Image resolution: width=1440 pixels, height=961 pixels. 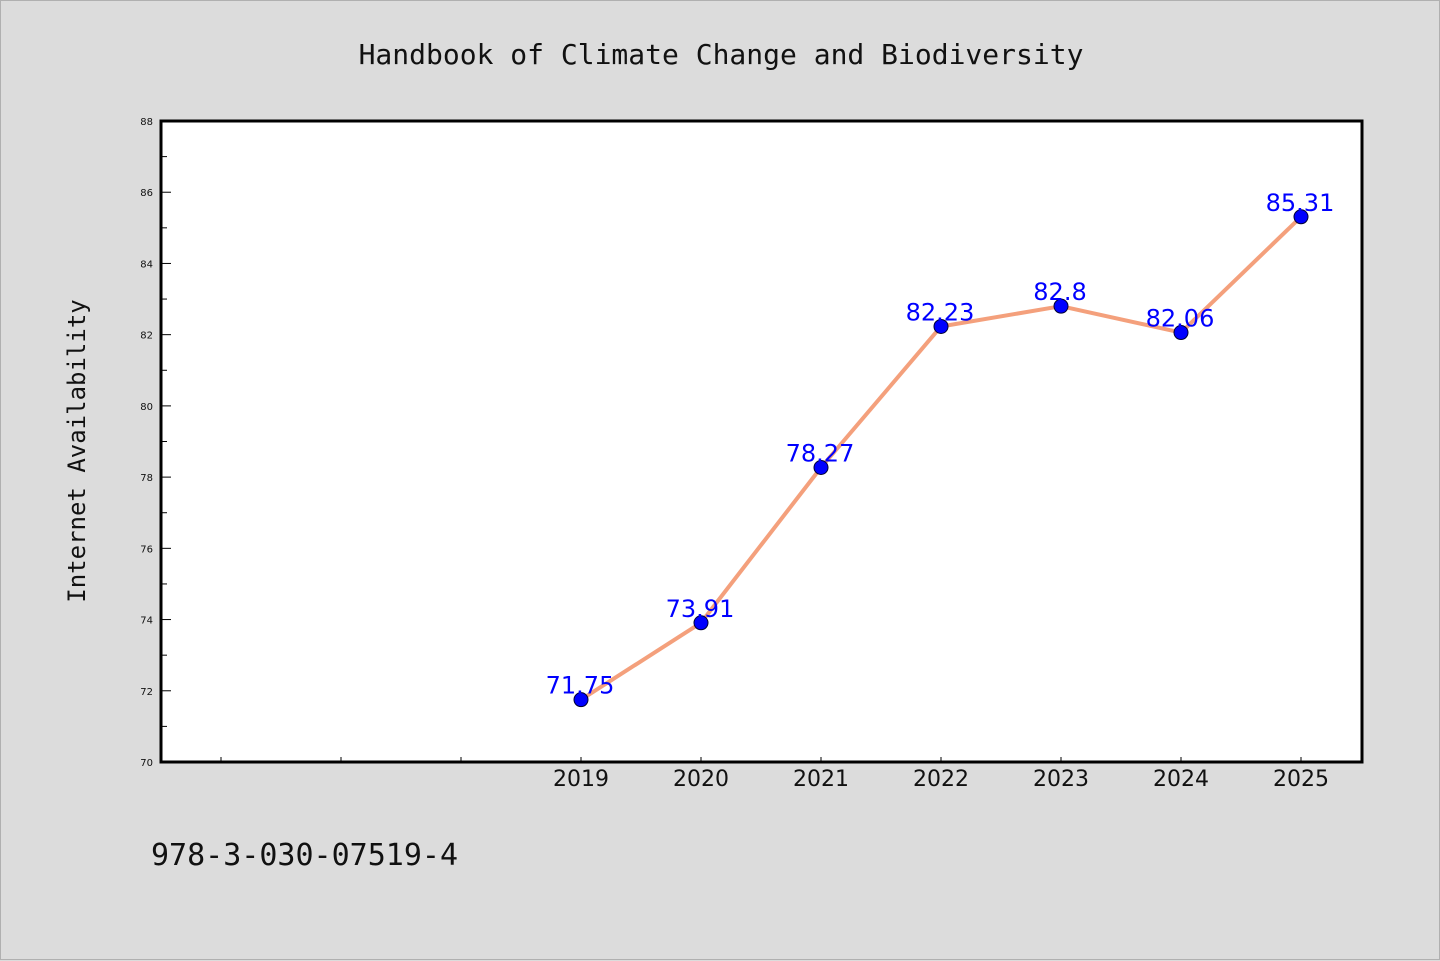 What do you see at coordinates (701, 779) in the screenshot?
I see `x-tick-label: 2020` at bounding box center [701, 779].